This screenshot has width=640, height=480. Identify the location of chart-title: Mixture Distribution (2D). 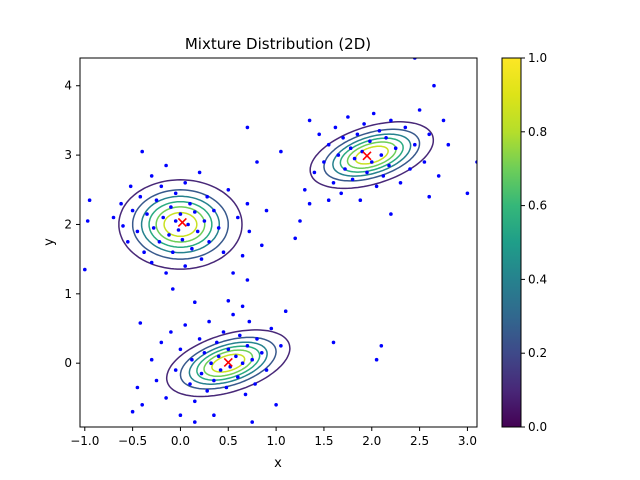
(278, 44).